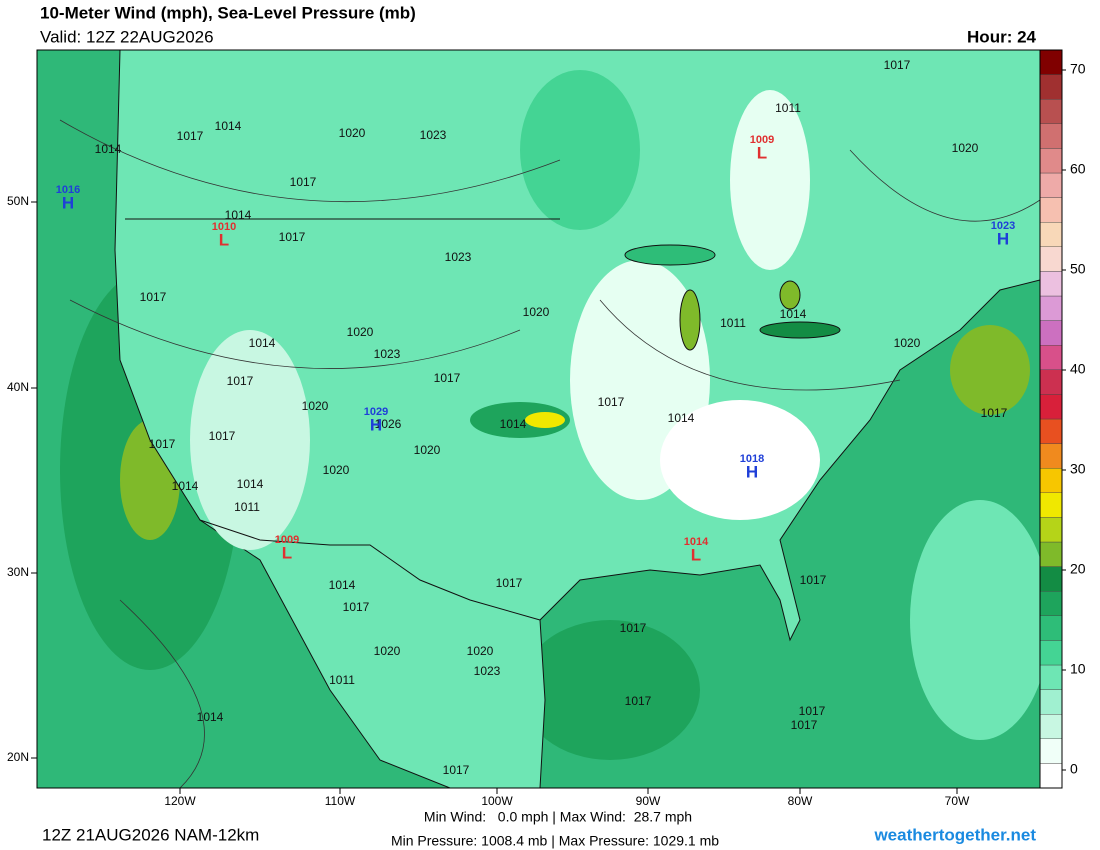  Describe the element at coordinates (18, 572) in the screenshot. I see `lat-label: 30N` at that location.